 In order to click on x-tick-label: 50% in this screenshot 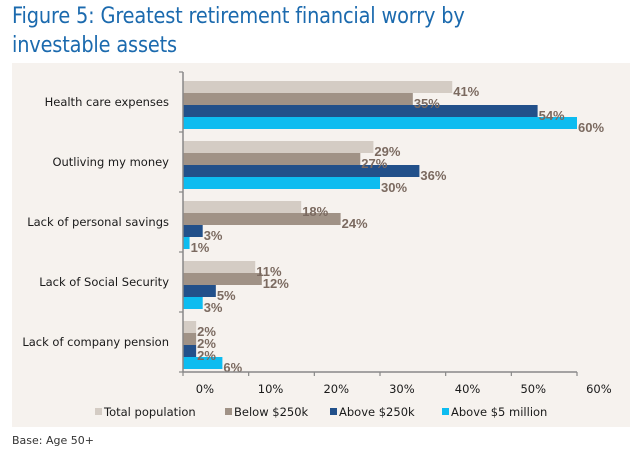, I will do `click(533, 389)`.